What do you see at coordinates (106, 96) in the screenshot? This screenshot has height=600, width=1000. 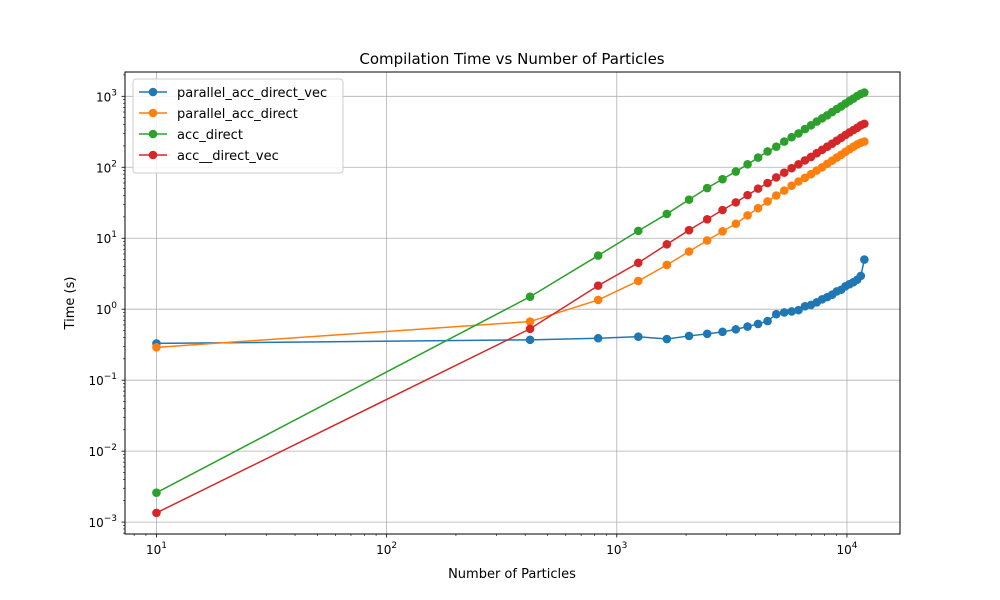 I see `y-tick-label: 10³` at bounding box center [106, 96].